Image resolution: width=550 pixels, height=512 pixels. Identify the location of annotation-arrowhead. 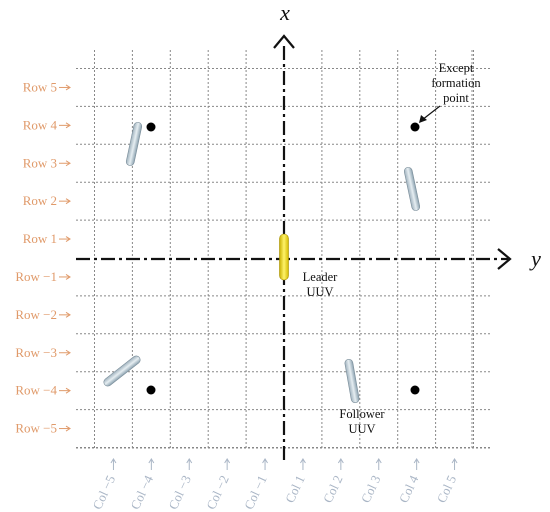
(423, 119).